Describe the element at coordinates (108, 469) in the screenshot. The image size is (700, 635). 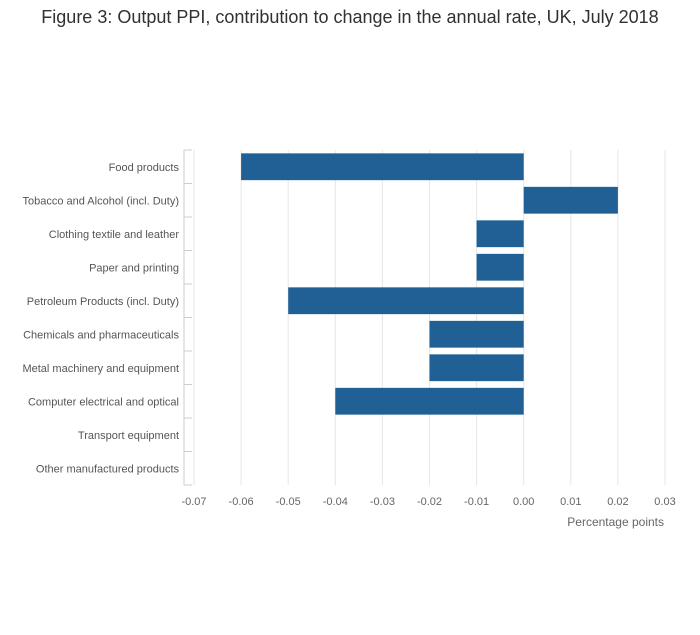
I see `category-label: Other manufactured products` at that location.